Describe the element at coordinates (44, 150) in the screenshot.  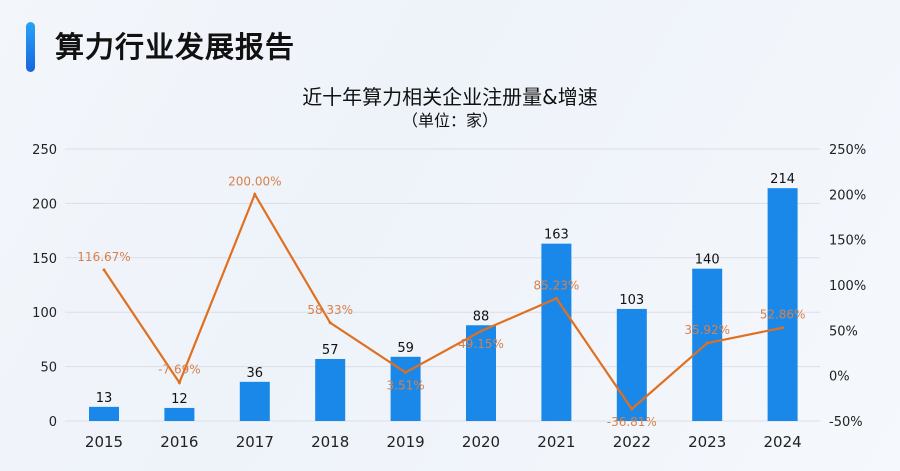
I see `y-left-tick: 250` at that location.